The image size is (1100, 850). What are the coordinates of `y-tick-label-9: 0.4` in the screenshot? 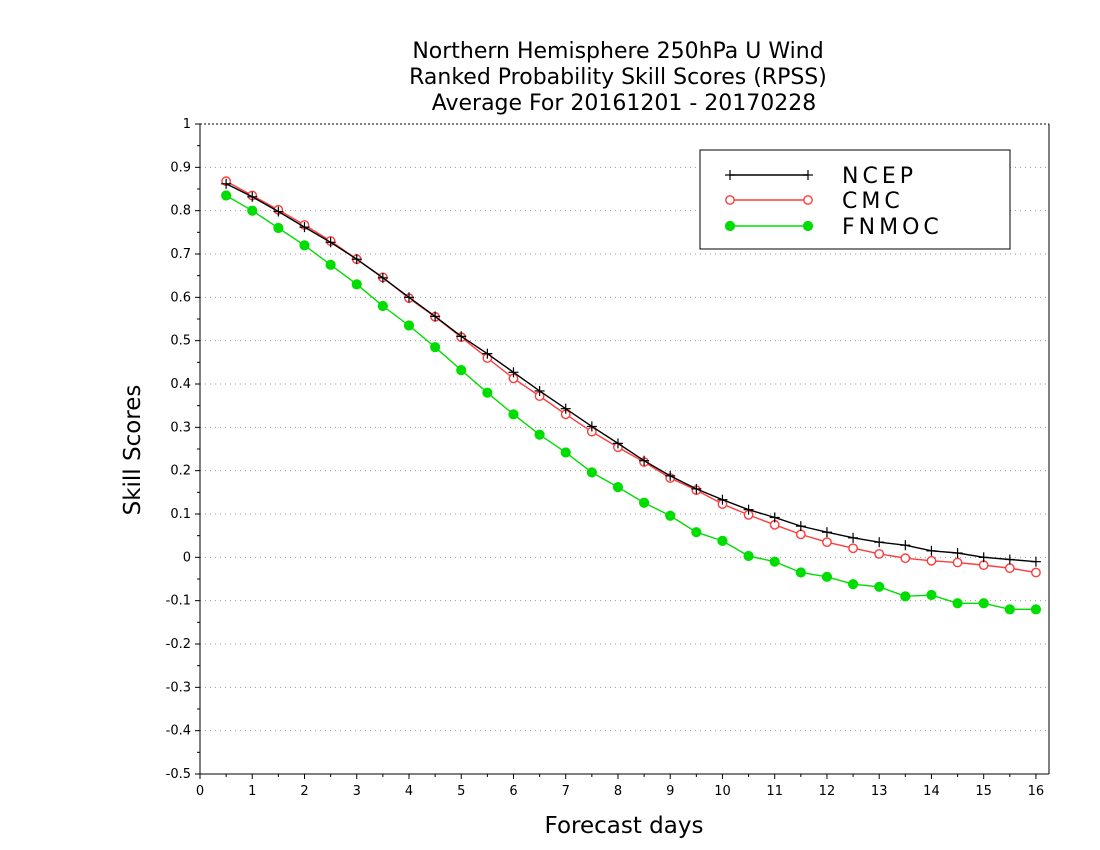 It's located at (180, 384).